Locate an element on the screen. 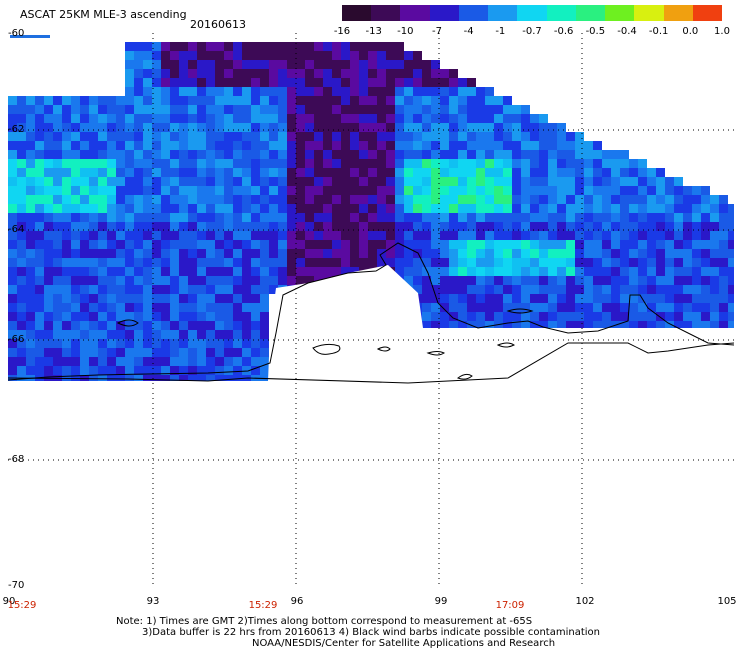 Image resolution: width=740 pixels, height=650 pixels. latitude-label: -64 is located at coordinates (16, 229).